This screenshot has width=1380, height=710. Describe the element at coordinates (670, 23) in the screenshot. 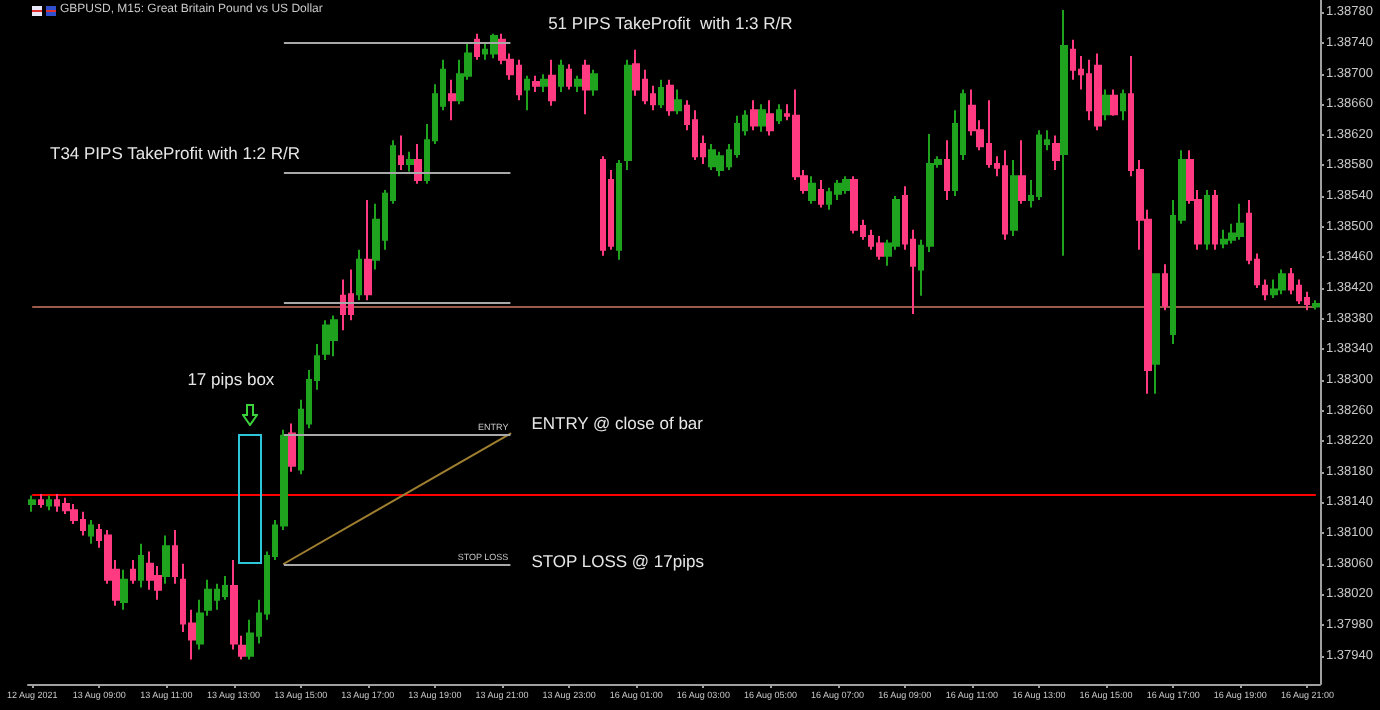

I see `annotation: 51 PIPS TakeProfit with 1:3 R/R` at that location.